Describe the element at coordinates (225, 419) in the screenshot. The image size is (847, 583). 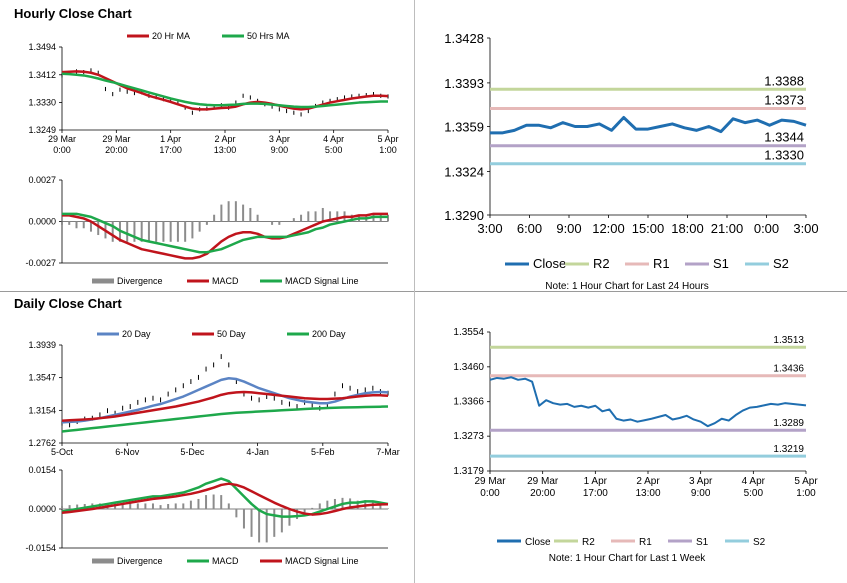
I see `daily-price-ma200` at that location.